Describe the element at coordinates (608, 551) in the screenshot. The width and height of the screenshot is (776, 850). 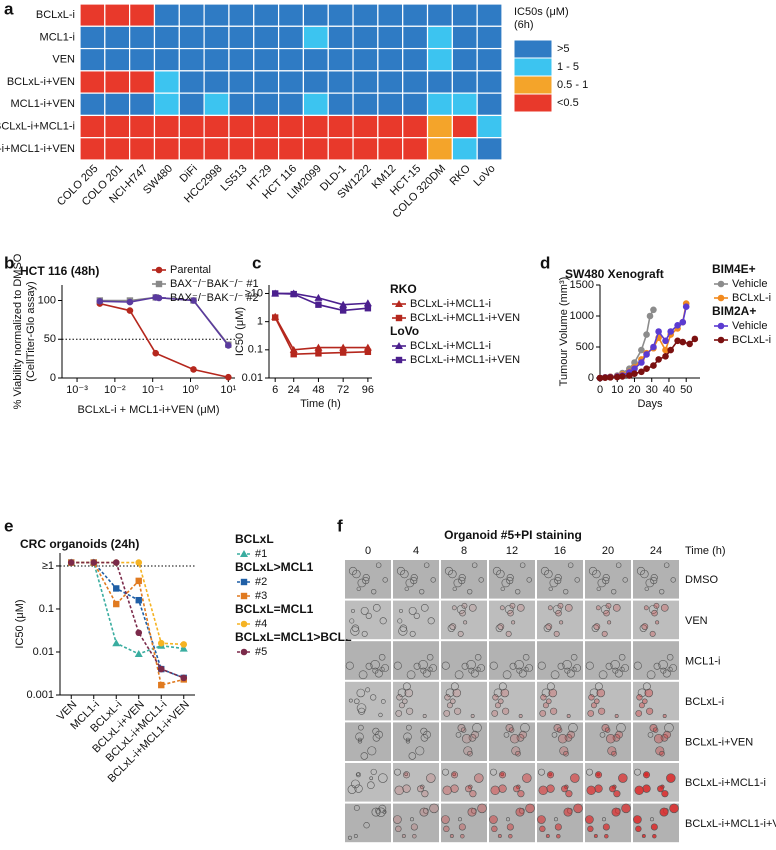
I see `time-label: 20` at that location.